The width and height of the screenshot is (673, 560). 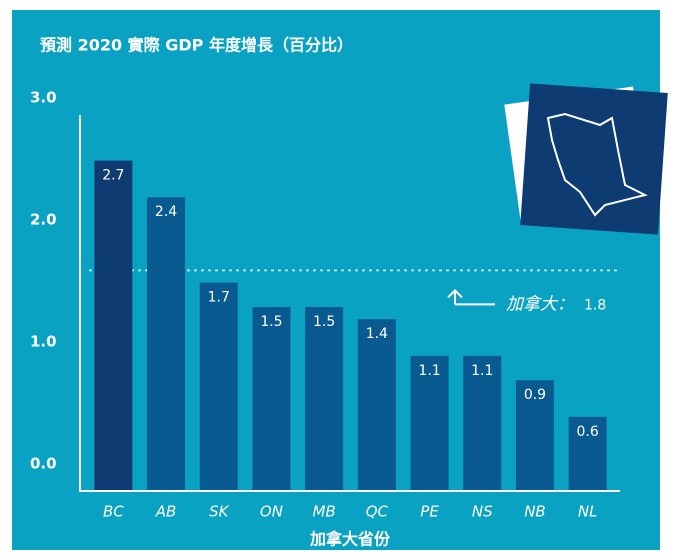 I want to click on reference-arrow, so click(x=471, y=297).